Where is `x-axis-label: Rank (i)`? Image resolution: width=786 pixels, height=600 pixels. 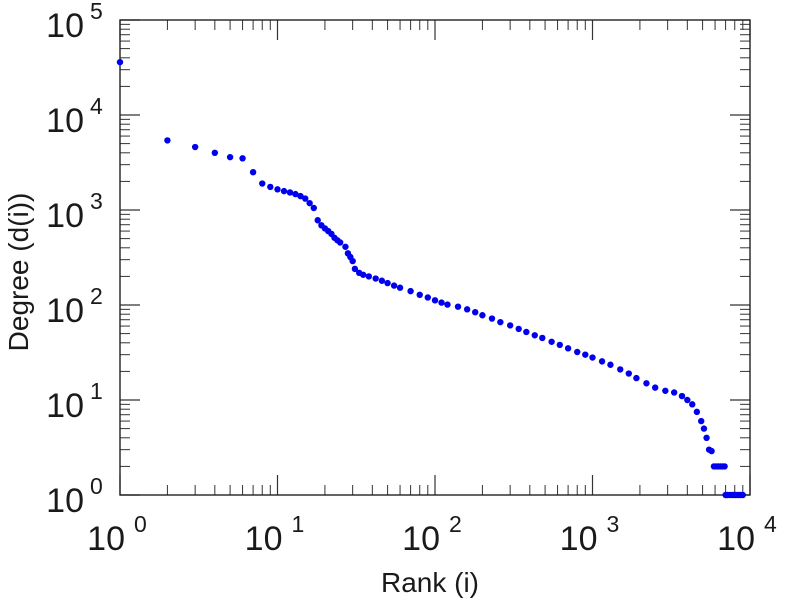
x-axis-label: Rank (i) is located at coordinates (430, 582).